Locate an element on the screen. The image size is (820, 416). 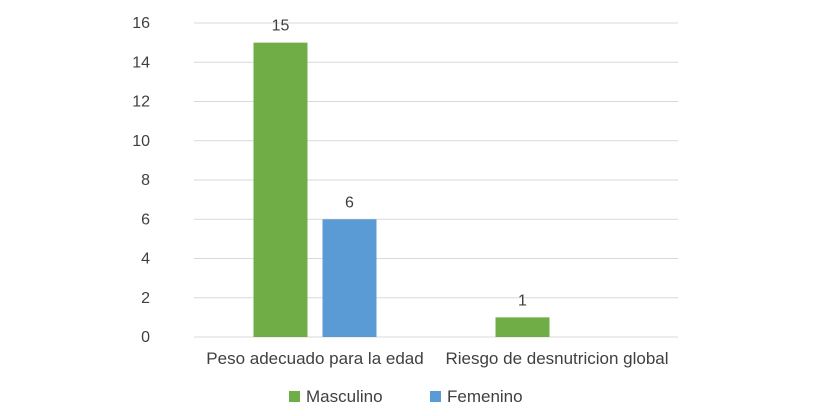
legend-label-femenino: Femenino is located at coordinates (485, 396).